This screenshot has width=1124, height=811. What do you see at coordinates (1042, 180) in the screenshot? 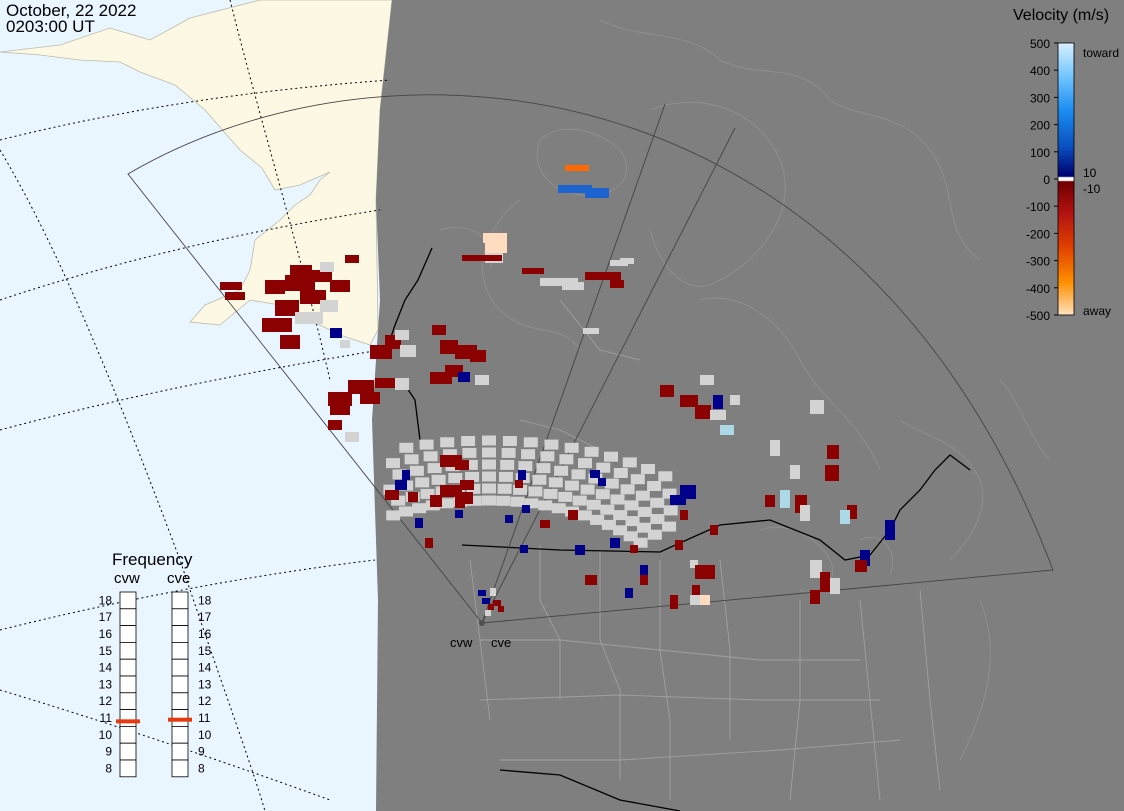
I see `colorbar-ticks: 500 400 300 200 100 0 -100 -200 -300 -400 -500` at bounding box center [1042, 180].